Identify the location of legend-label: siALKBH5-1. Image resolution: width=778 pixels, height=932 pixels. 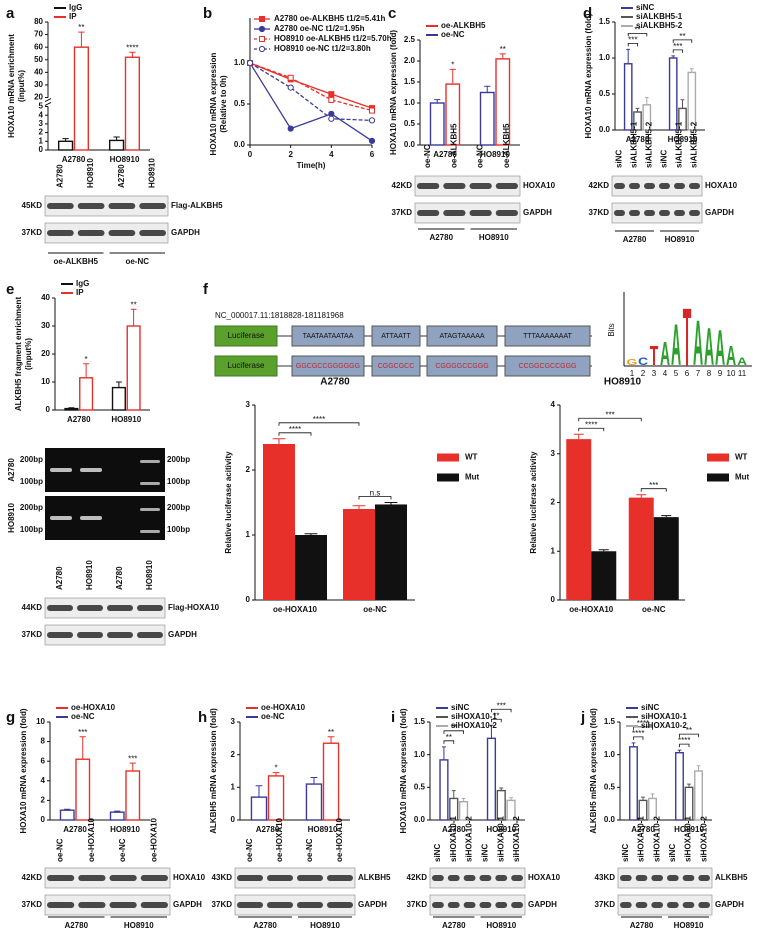
(659, 16).